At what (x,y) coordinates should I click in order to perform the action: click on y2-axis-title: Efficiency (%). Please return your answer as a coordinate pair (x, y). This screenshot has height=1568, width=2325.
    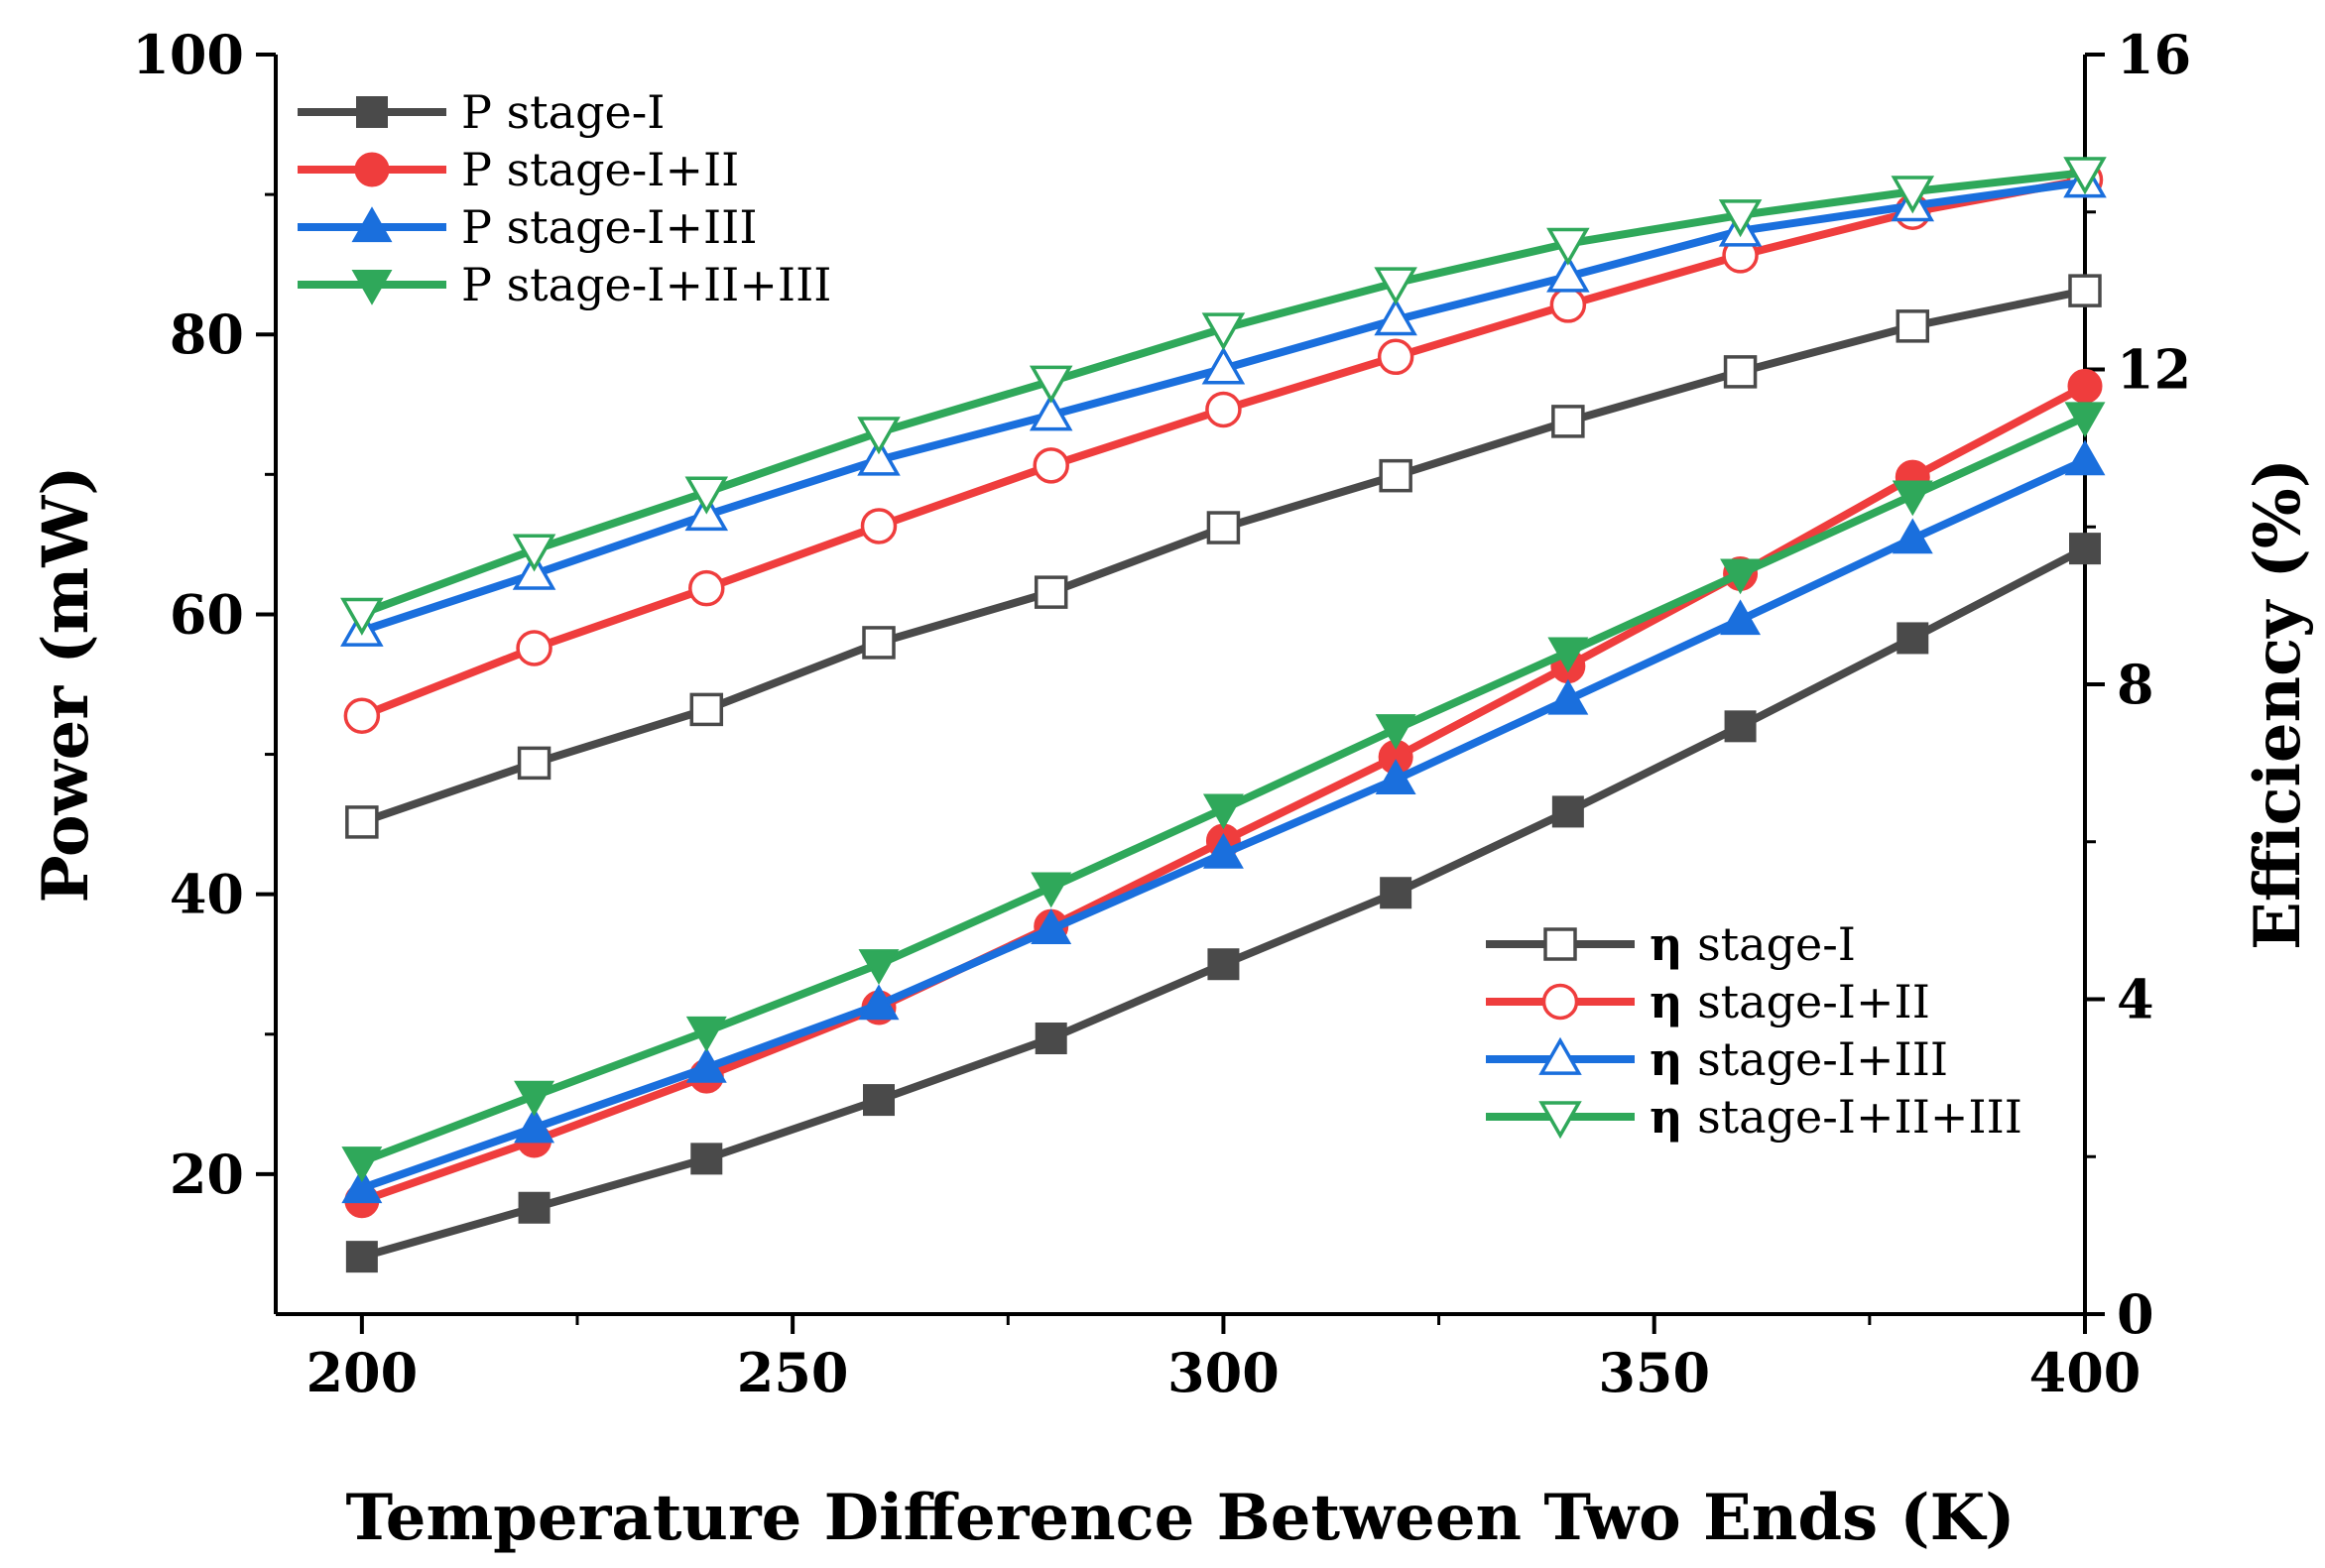
    Looking at the image, I should click on (2278, 704).